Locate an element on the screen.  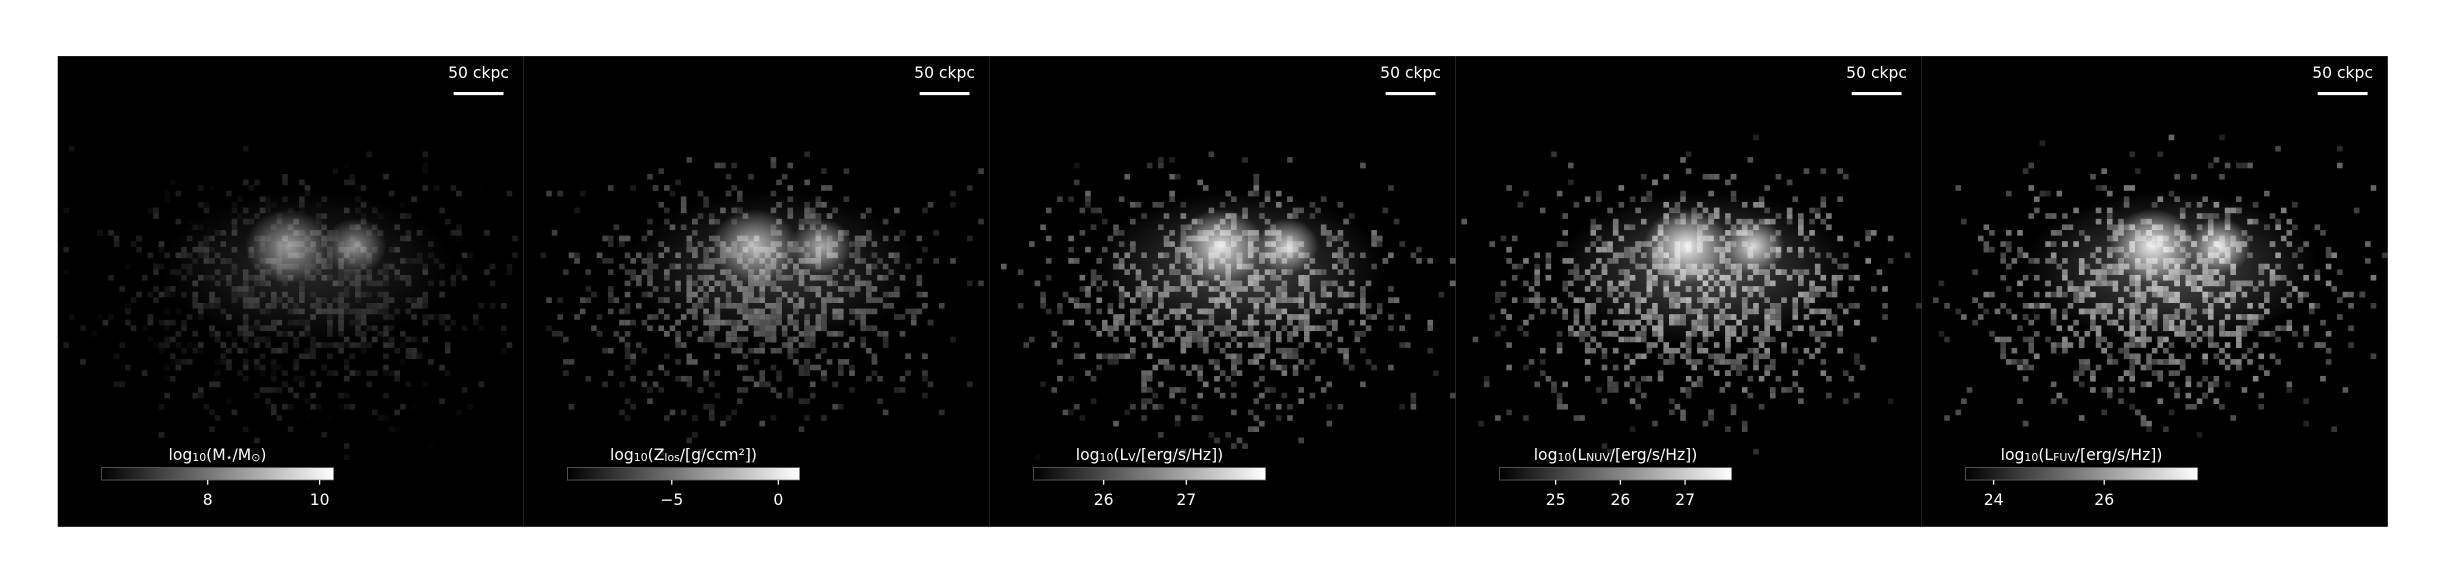
colorbar-label: log10(M⋆/M⊙) is located at coordinates (218, 455).